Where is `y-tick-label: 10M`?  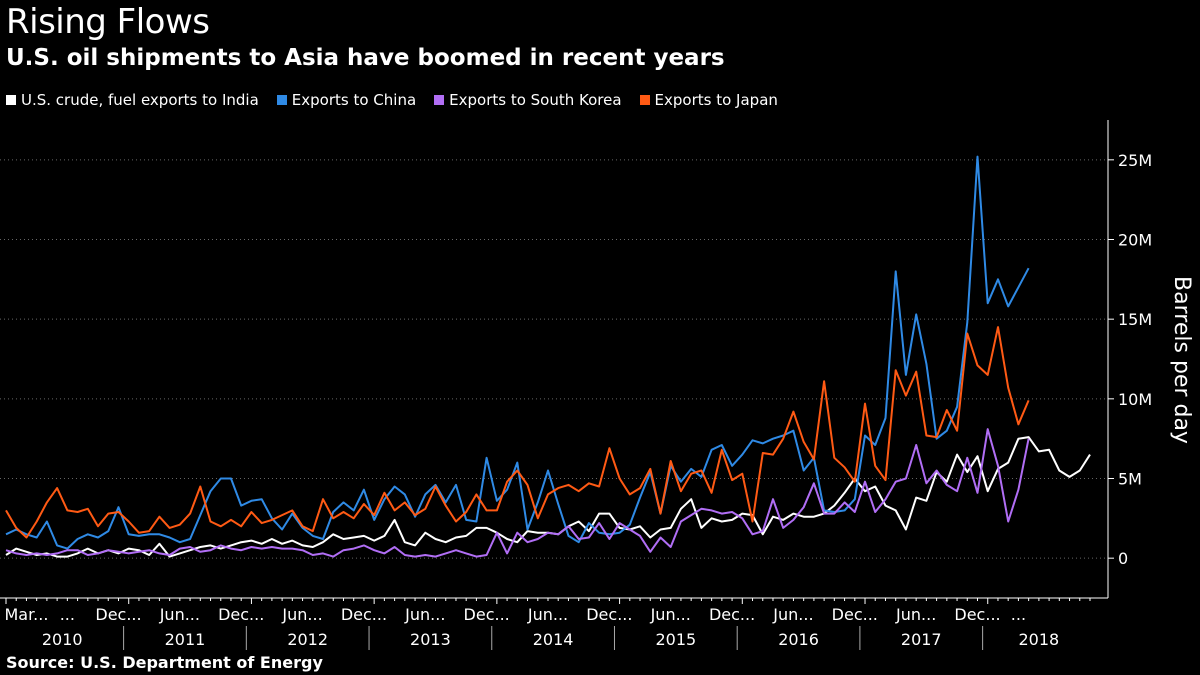
y-tick-label: 10M is located at coordinates (1135, 399).